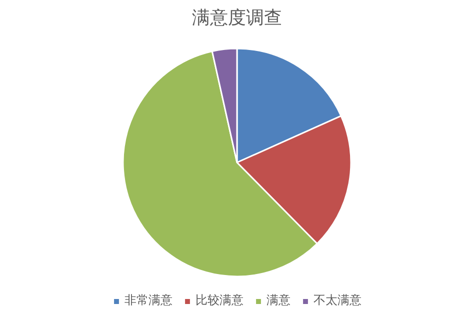 The image size is (473, 326). What do you see at coordinates (278, 300) in the screenshot?
I see `legend-label: 满意` at bounding box center [278, 300].